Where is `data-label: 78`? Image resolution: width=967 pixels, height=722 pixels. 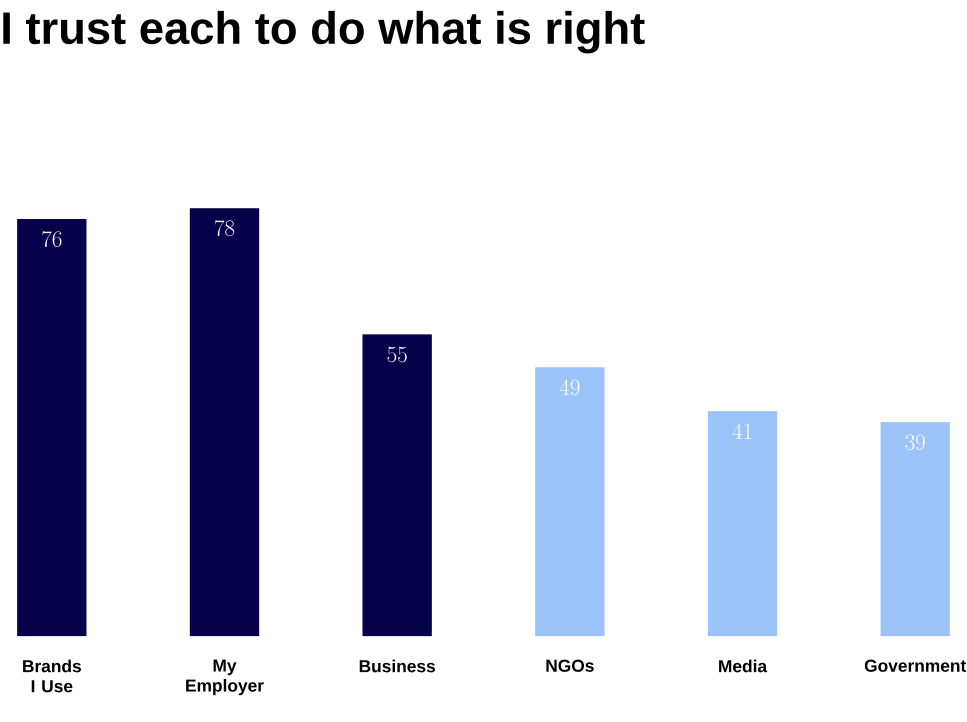 data-label: 78 is located at coordinates (224, 228).